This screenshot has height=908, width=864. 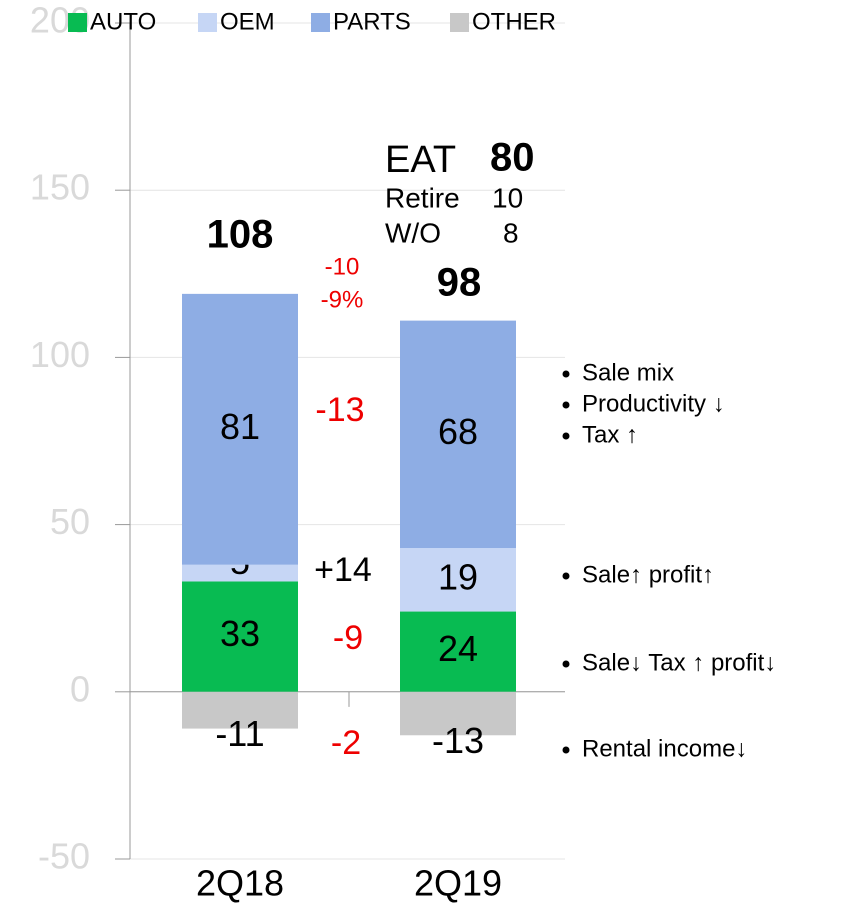 What do you see at coordinates (339, 410) in the screenshot?
I see `annotation: -13` at bounding box center [339, 410].